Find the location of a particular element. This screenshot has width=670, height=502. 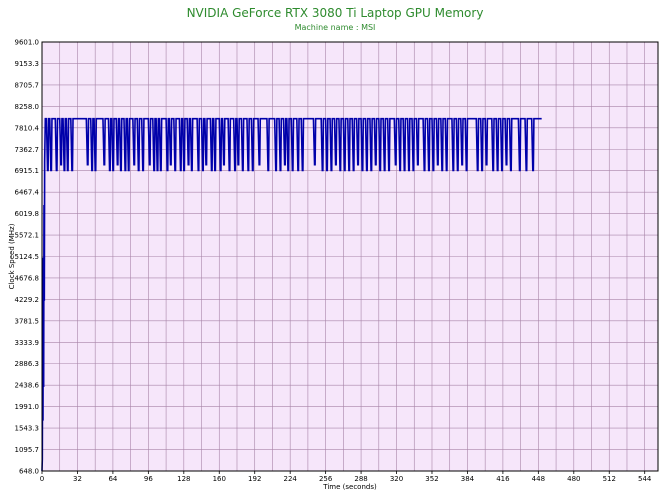

y-tick-label: 7362.7 is located at coordinates (27, 150).